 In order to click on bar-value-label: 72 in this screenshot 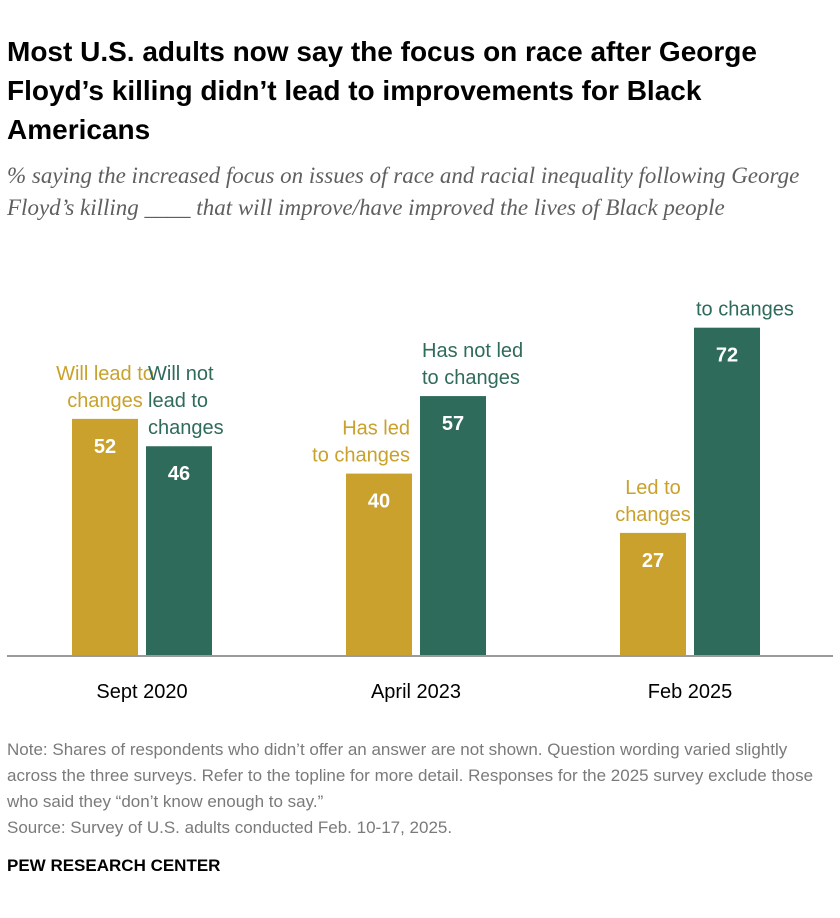, I will do `click(727, 356)`.